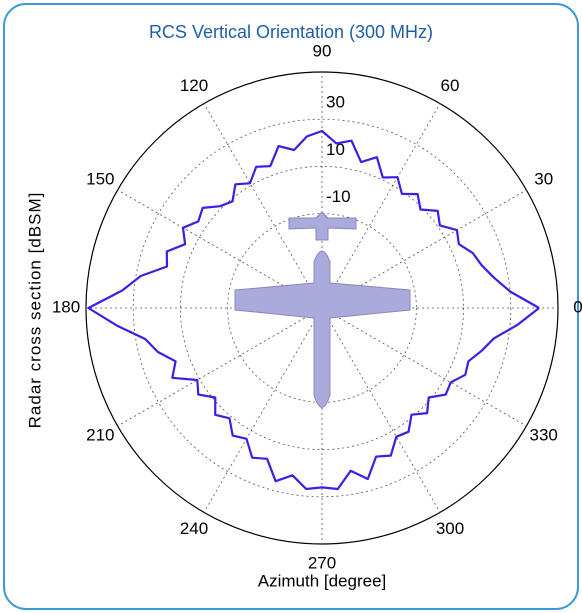 Image resolution: width=582 pixels, height=613 pixels. I want to click on theta-tick-label: 210, so click(100, 434).